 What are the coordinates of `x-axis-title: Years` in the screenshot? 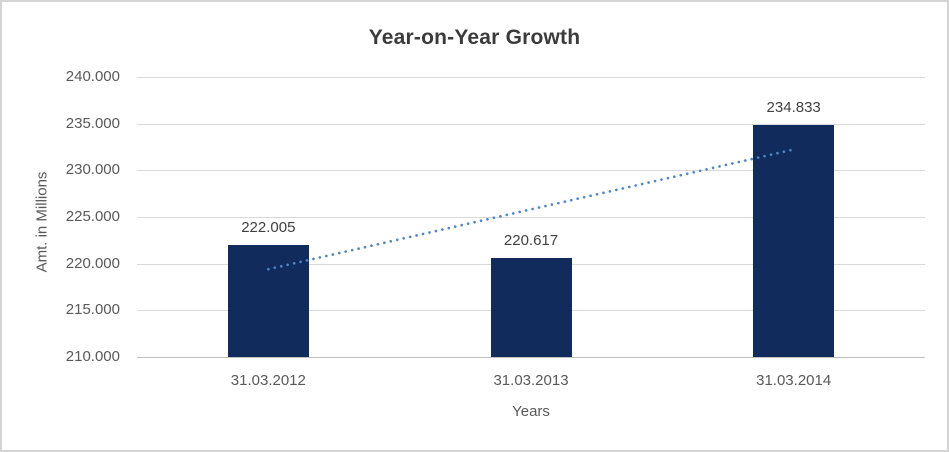 It's located at (531, 411).